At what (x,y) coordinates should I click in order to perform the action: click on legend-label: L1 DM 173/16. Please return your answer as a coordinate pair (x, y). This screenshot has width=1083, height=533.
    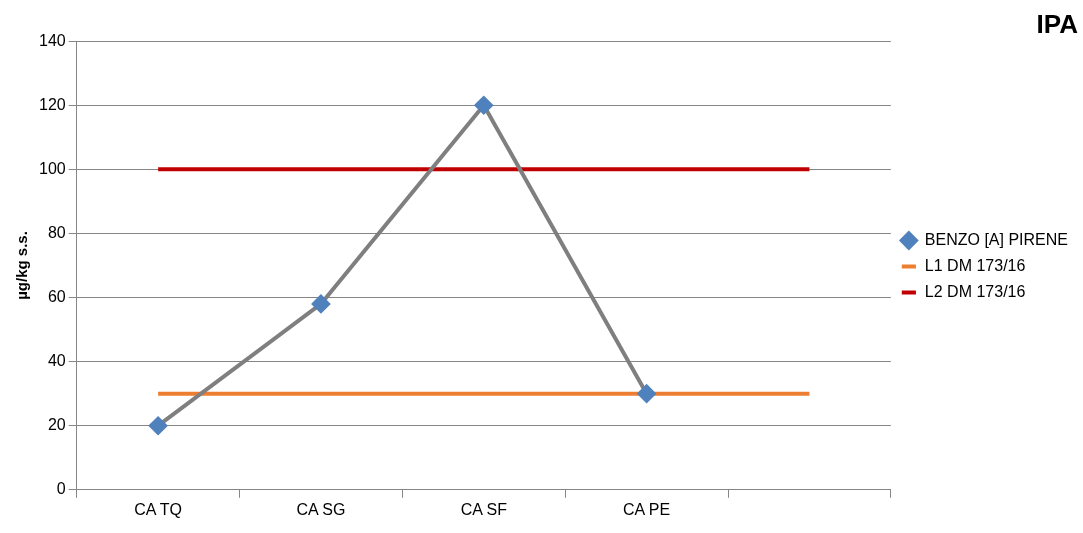
    Looking at the image, I should click on (975, 265).